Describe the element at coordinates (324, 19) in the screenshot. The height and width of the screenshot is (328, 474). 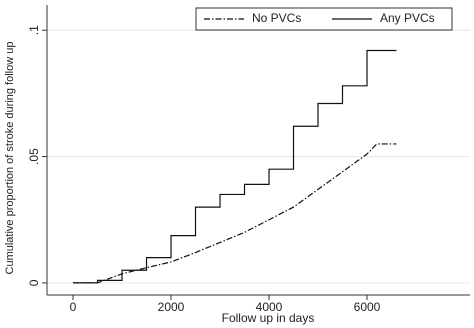
I see `legend-box` at that location.